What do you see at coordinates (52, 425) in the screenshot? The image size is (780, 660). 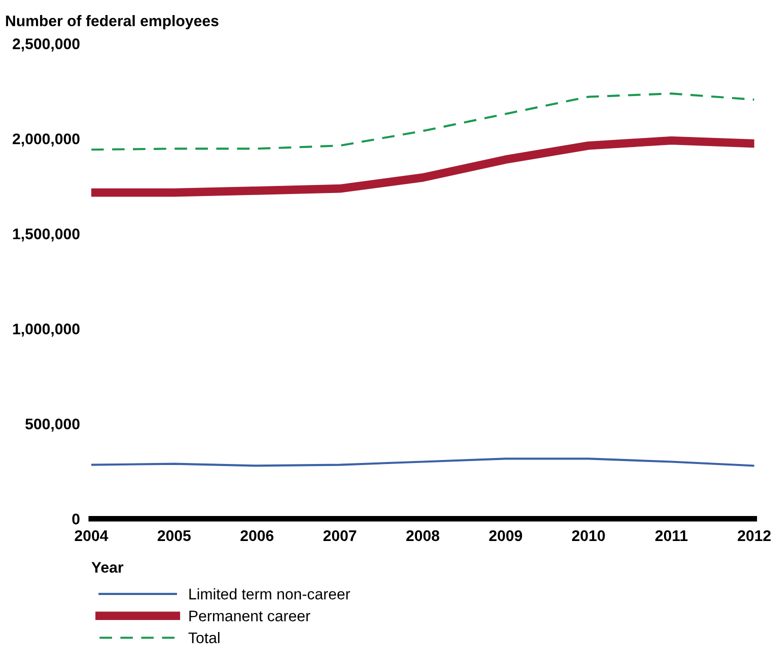 I see `y-tick-label: 500,000` at bounding box center [52, 425].